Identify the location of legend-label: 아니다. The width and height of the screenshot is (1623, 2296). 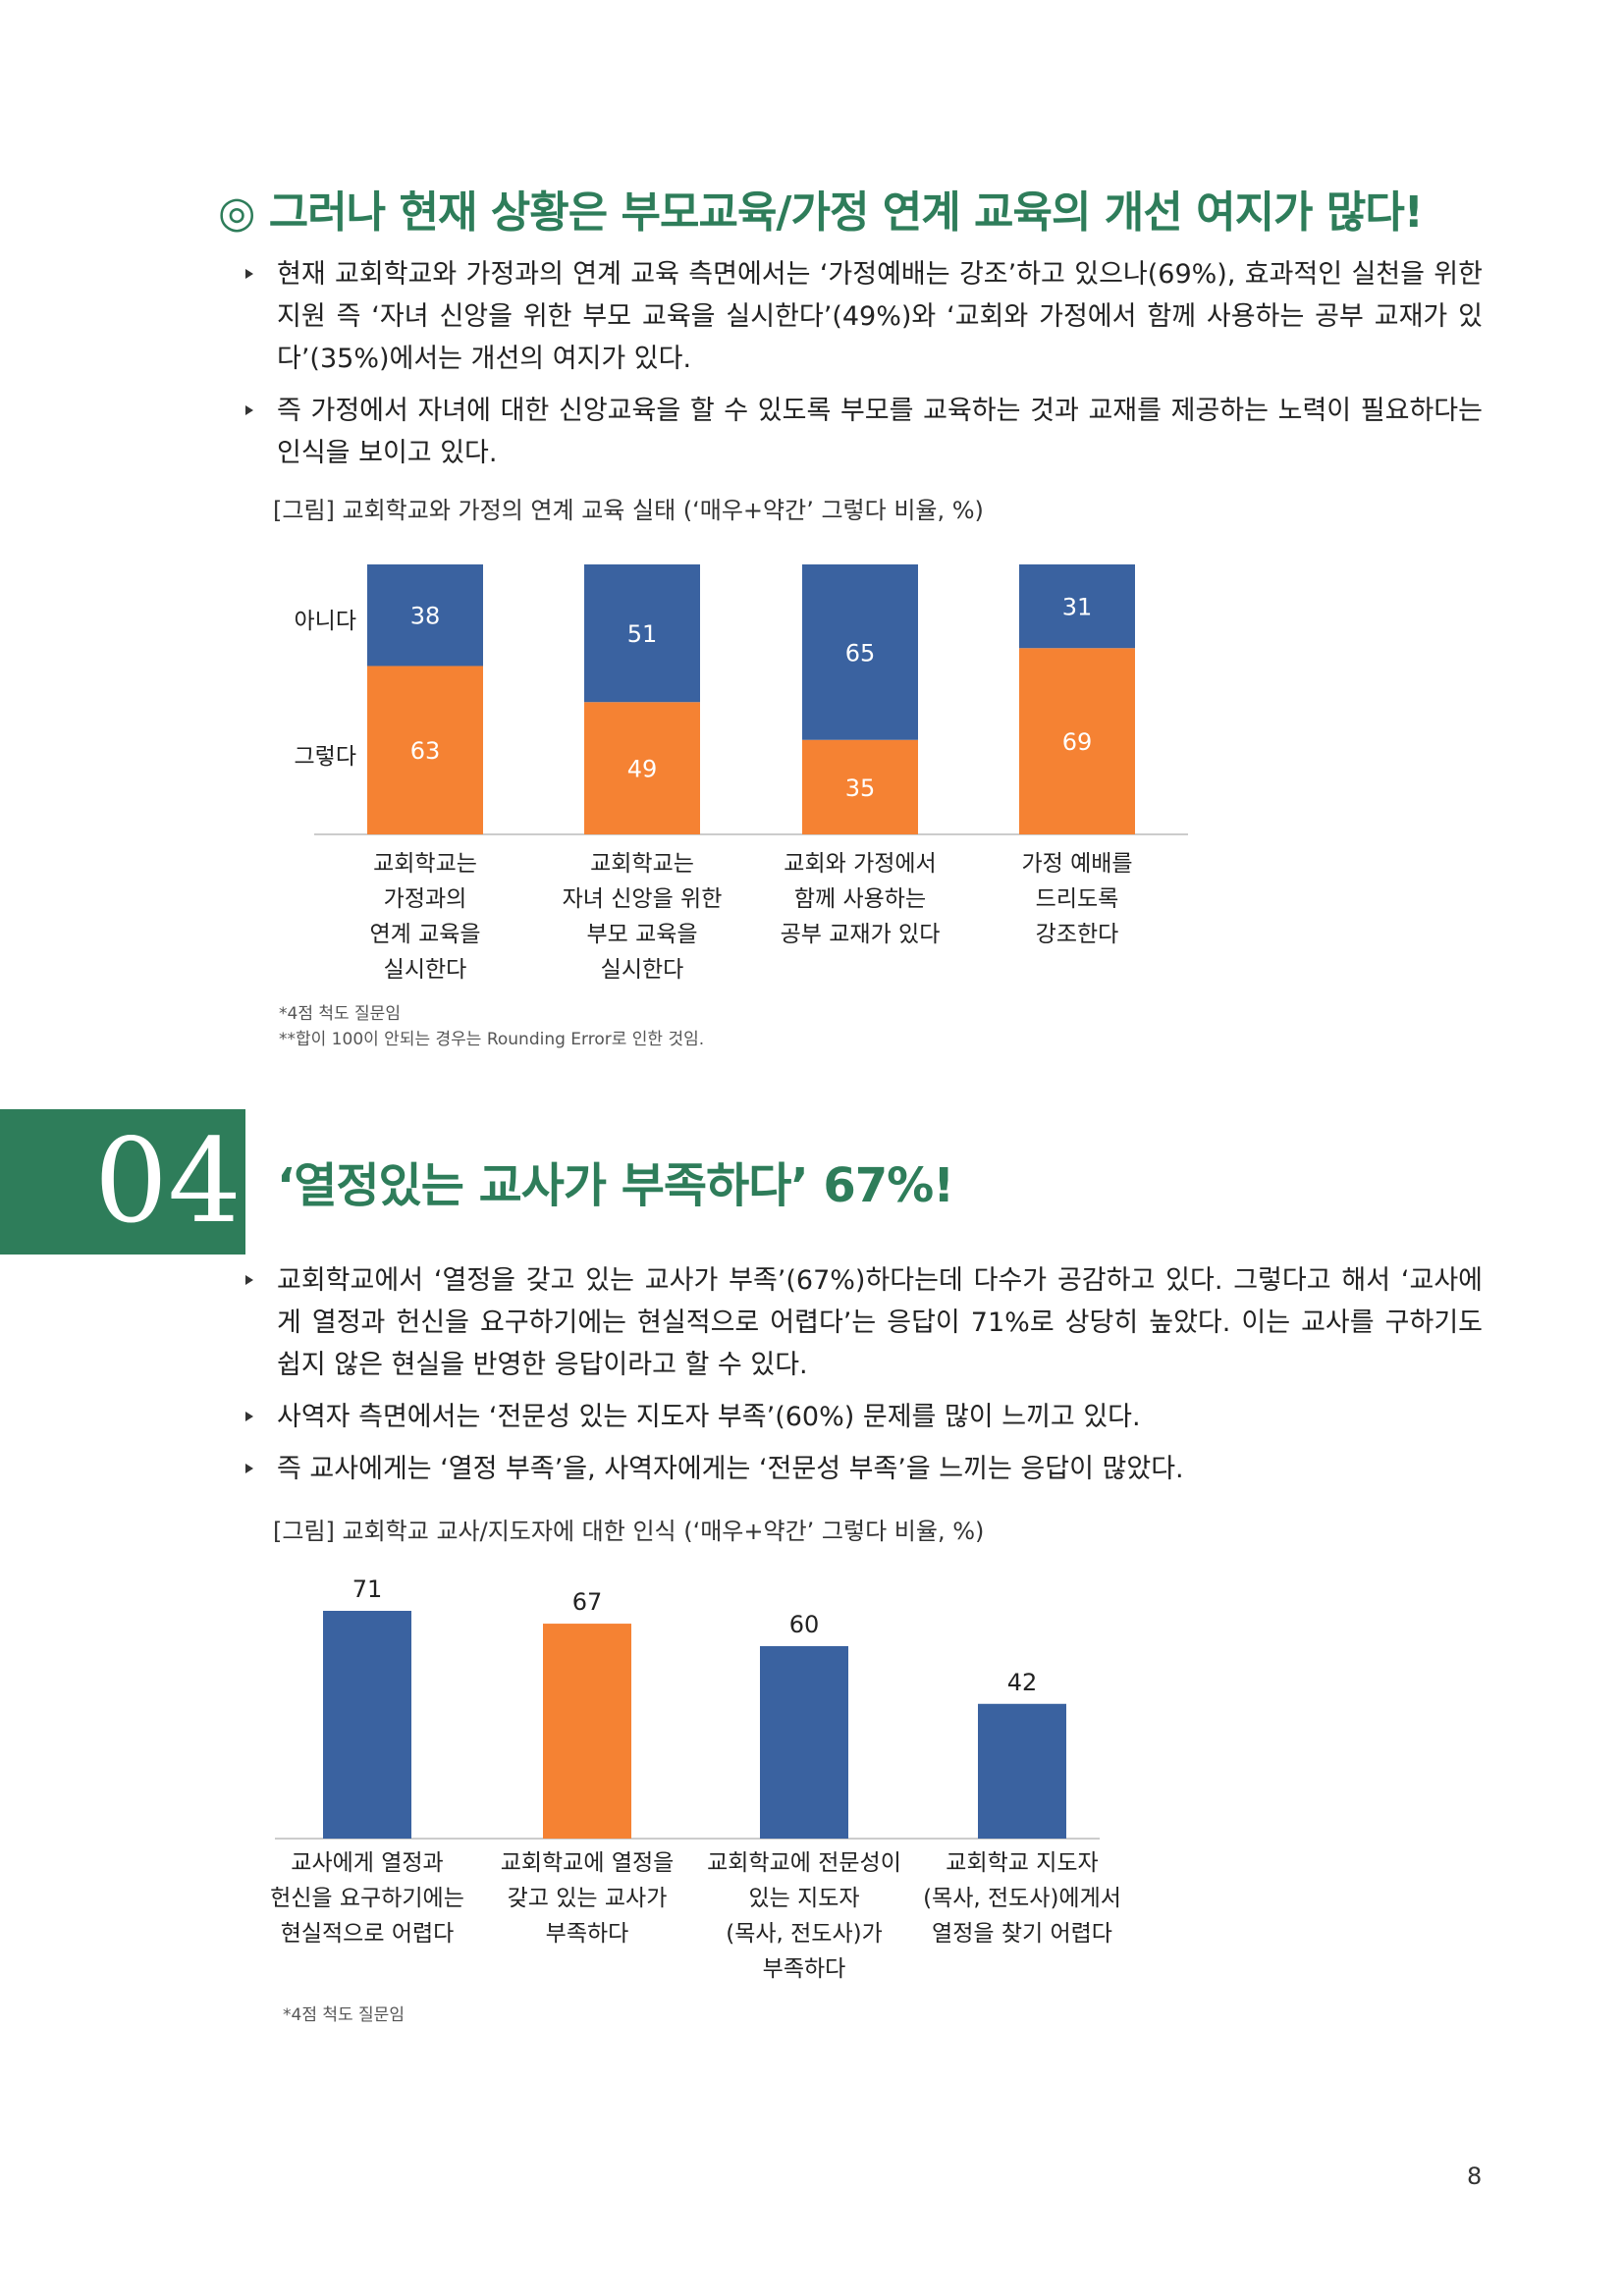
(325, 621).